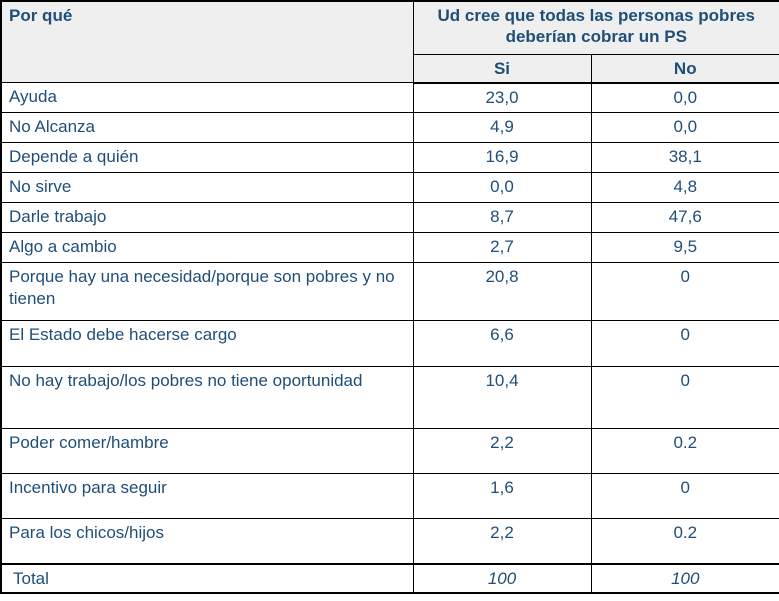 This screenshot has height=601, width=779. What do you see at coordinates (684, 578) in the screenshot?
I see `total-row-value-no: 100` at bounding box center [684, 578].